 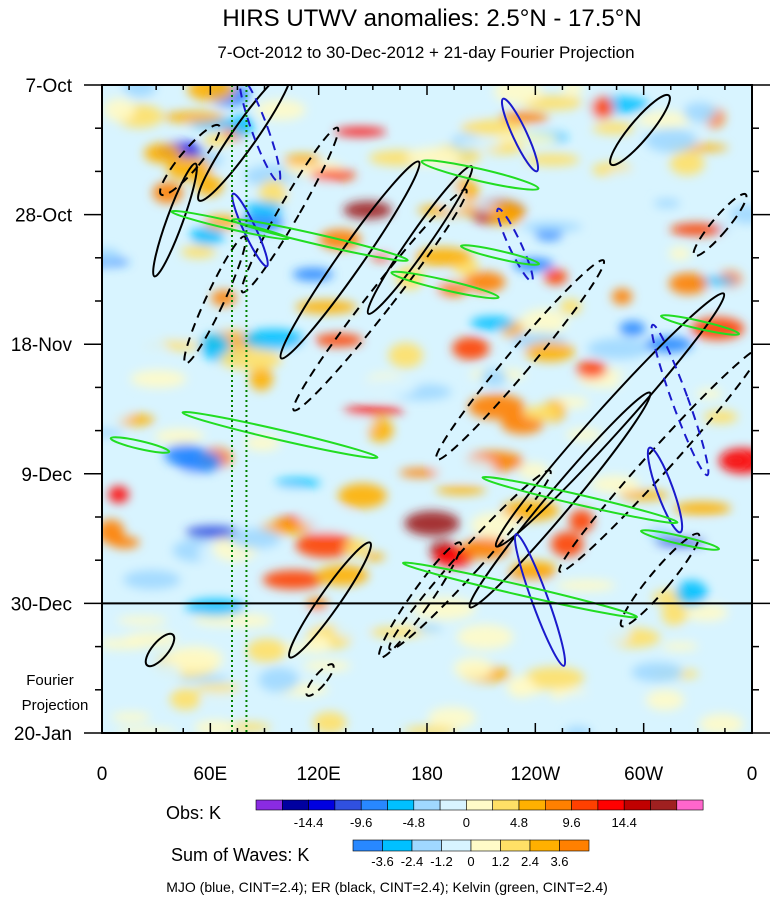 I want to click on waves-colorbar-label: 2.4, so click(x=530, y=861).